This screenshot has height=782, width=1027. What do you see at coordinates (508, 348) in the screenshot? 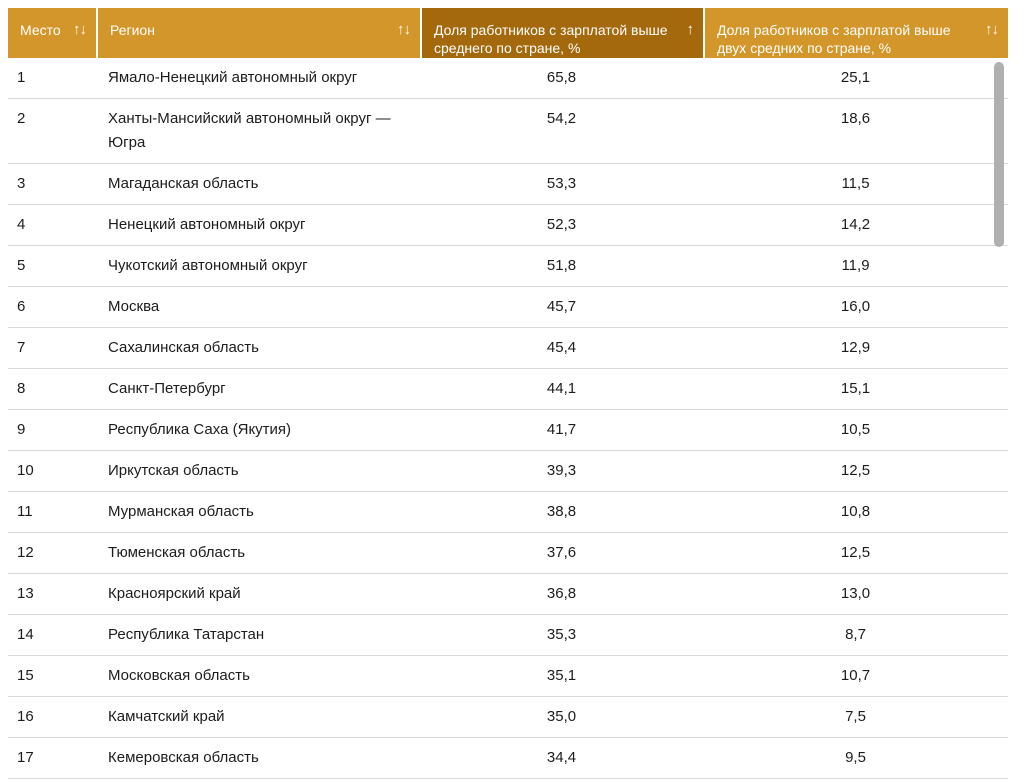
I see `table-row: 7 Сахалинская область 45,4 12,9` at bounding box center [508, 348].